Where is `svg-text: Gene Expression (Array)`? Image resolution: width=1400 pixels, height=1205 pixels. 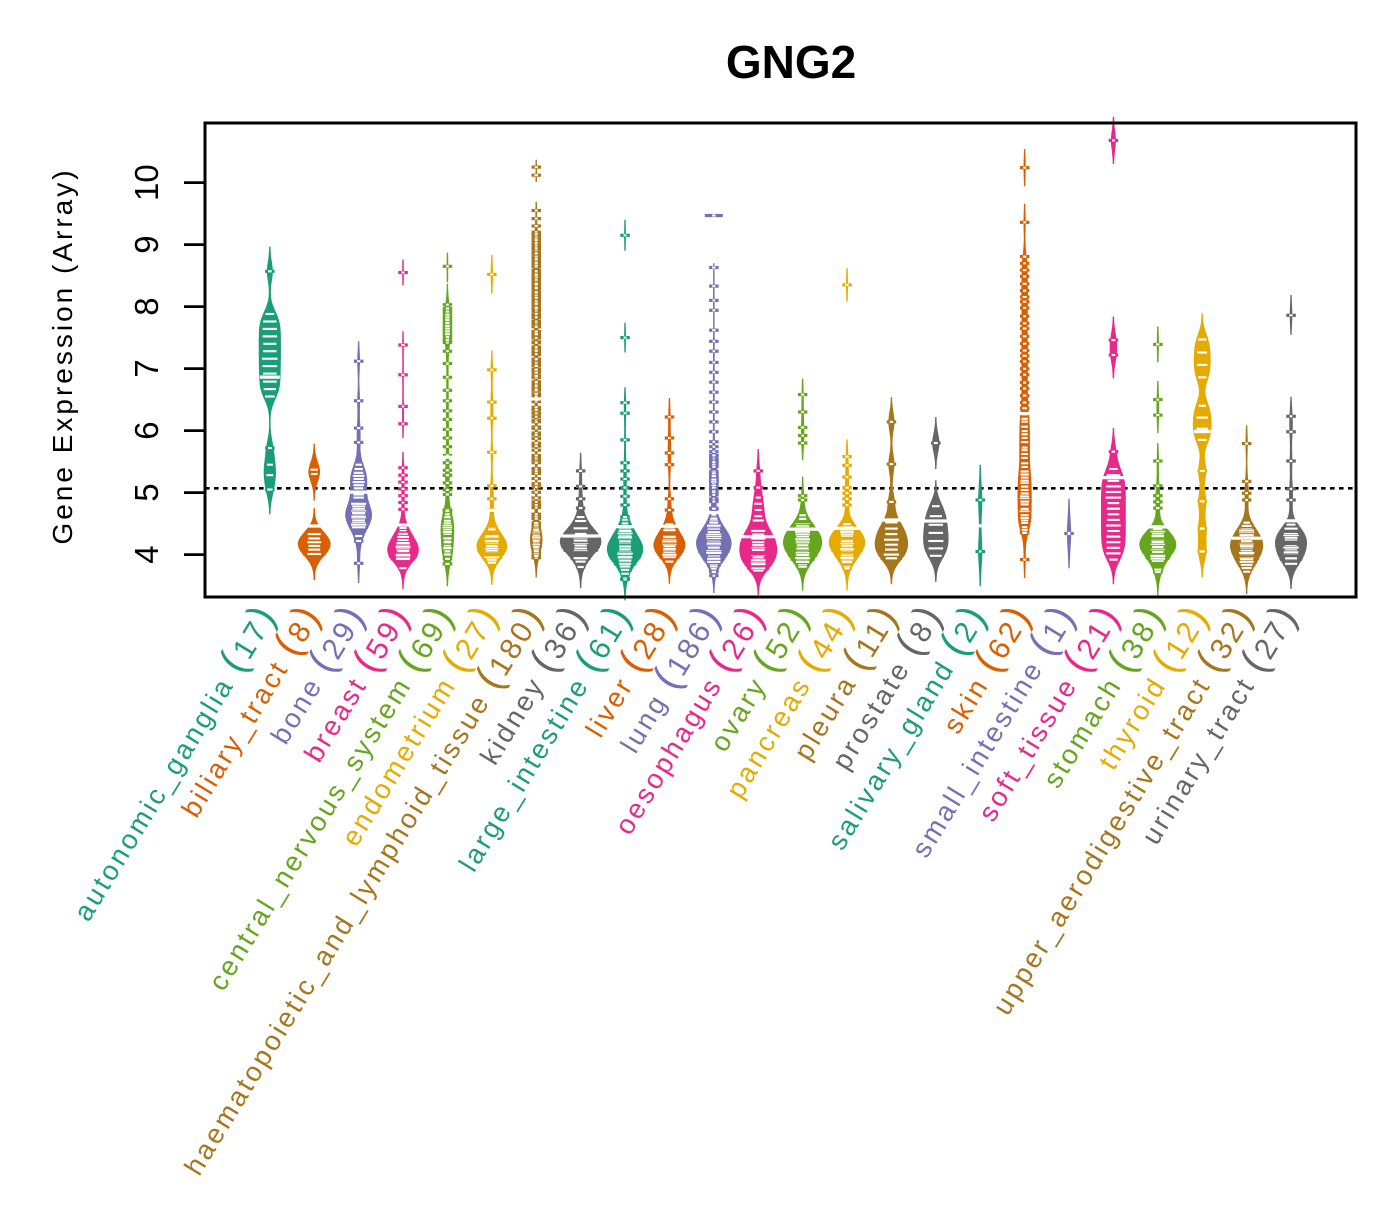 svg-text: Gene Expression (Array) is located at coordinates (62, 355).